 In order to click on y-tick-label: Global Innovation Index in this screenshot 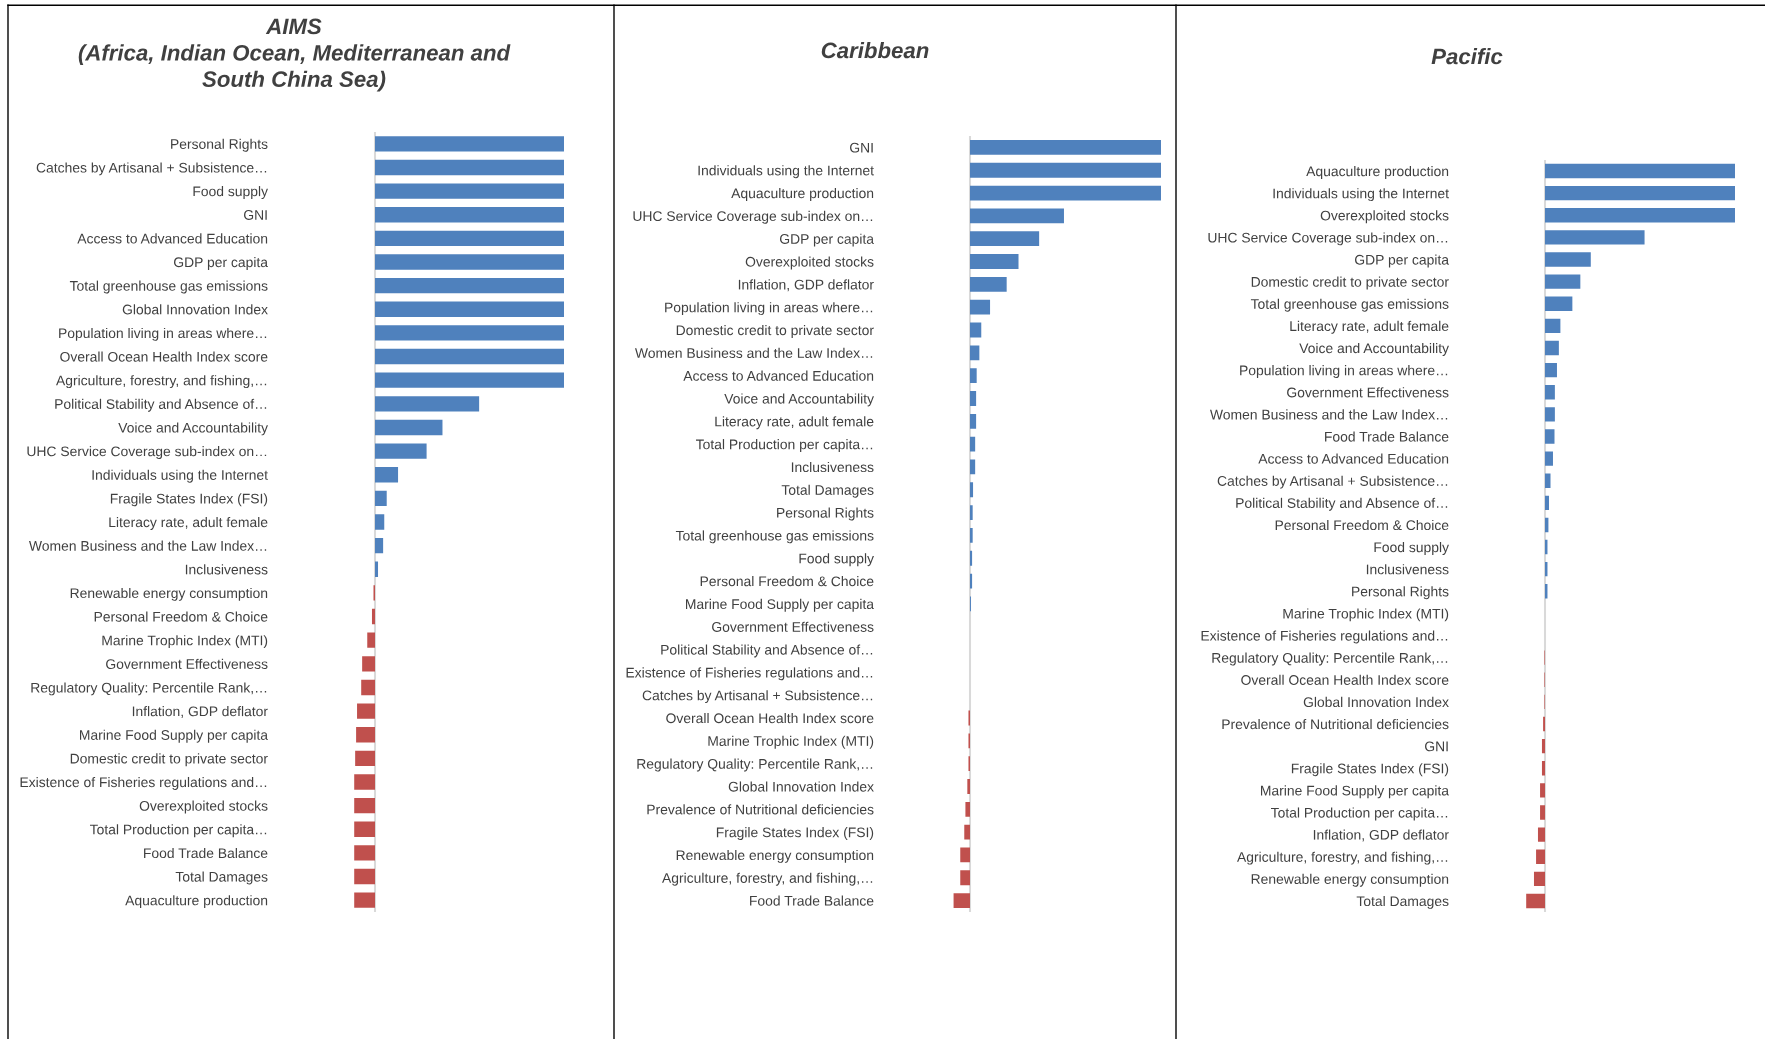, I will do `click(195, 309)`.